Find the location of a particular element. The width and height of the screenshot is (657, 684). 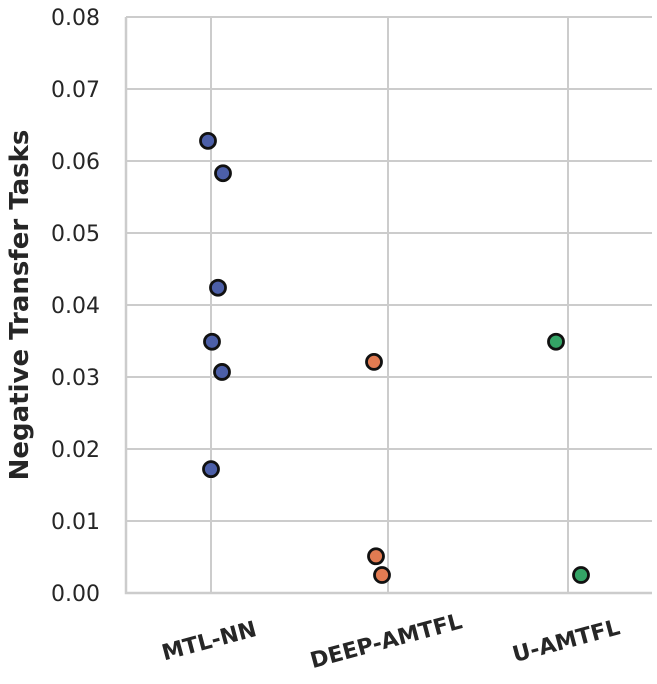

y-axis-label: Negative Transfer Tasks is located at coordinates (20, 305).